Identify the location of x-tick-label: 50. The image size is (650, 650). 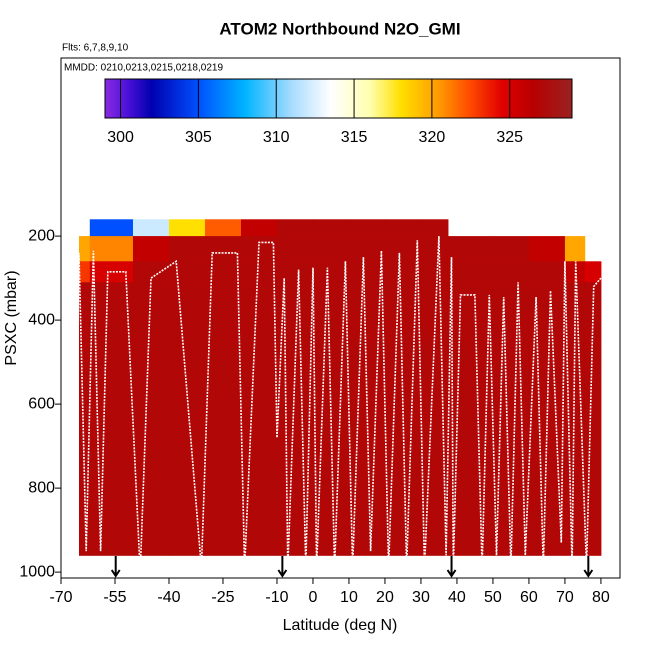
(493, 597).